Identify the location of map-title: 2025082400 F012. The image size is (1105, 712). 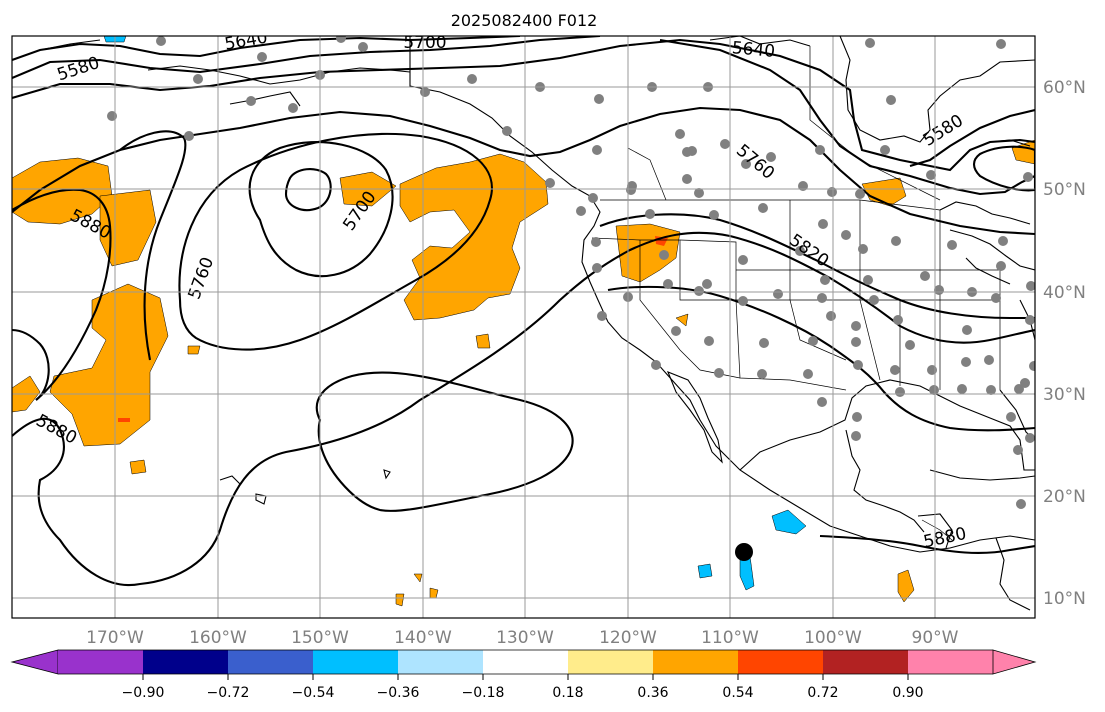
(524, 20).